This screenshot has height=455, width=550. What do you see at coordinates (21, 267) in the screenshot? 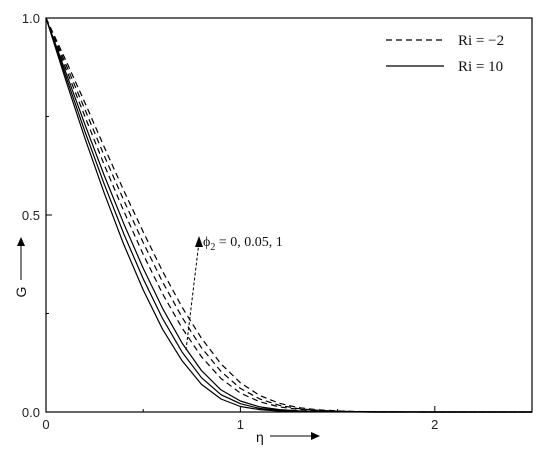
I see `y-axis-title: G` at bounding box center [21, 267].